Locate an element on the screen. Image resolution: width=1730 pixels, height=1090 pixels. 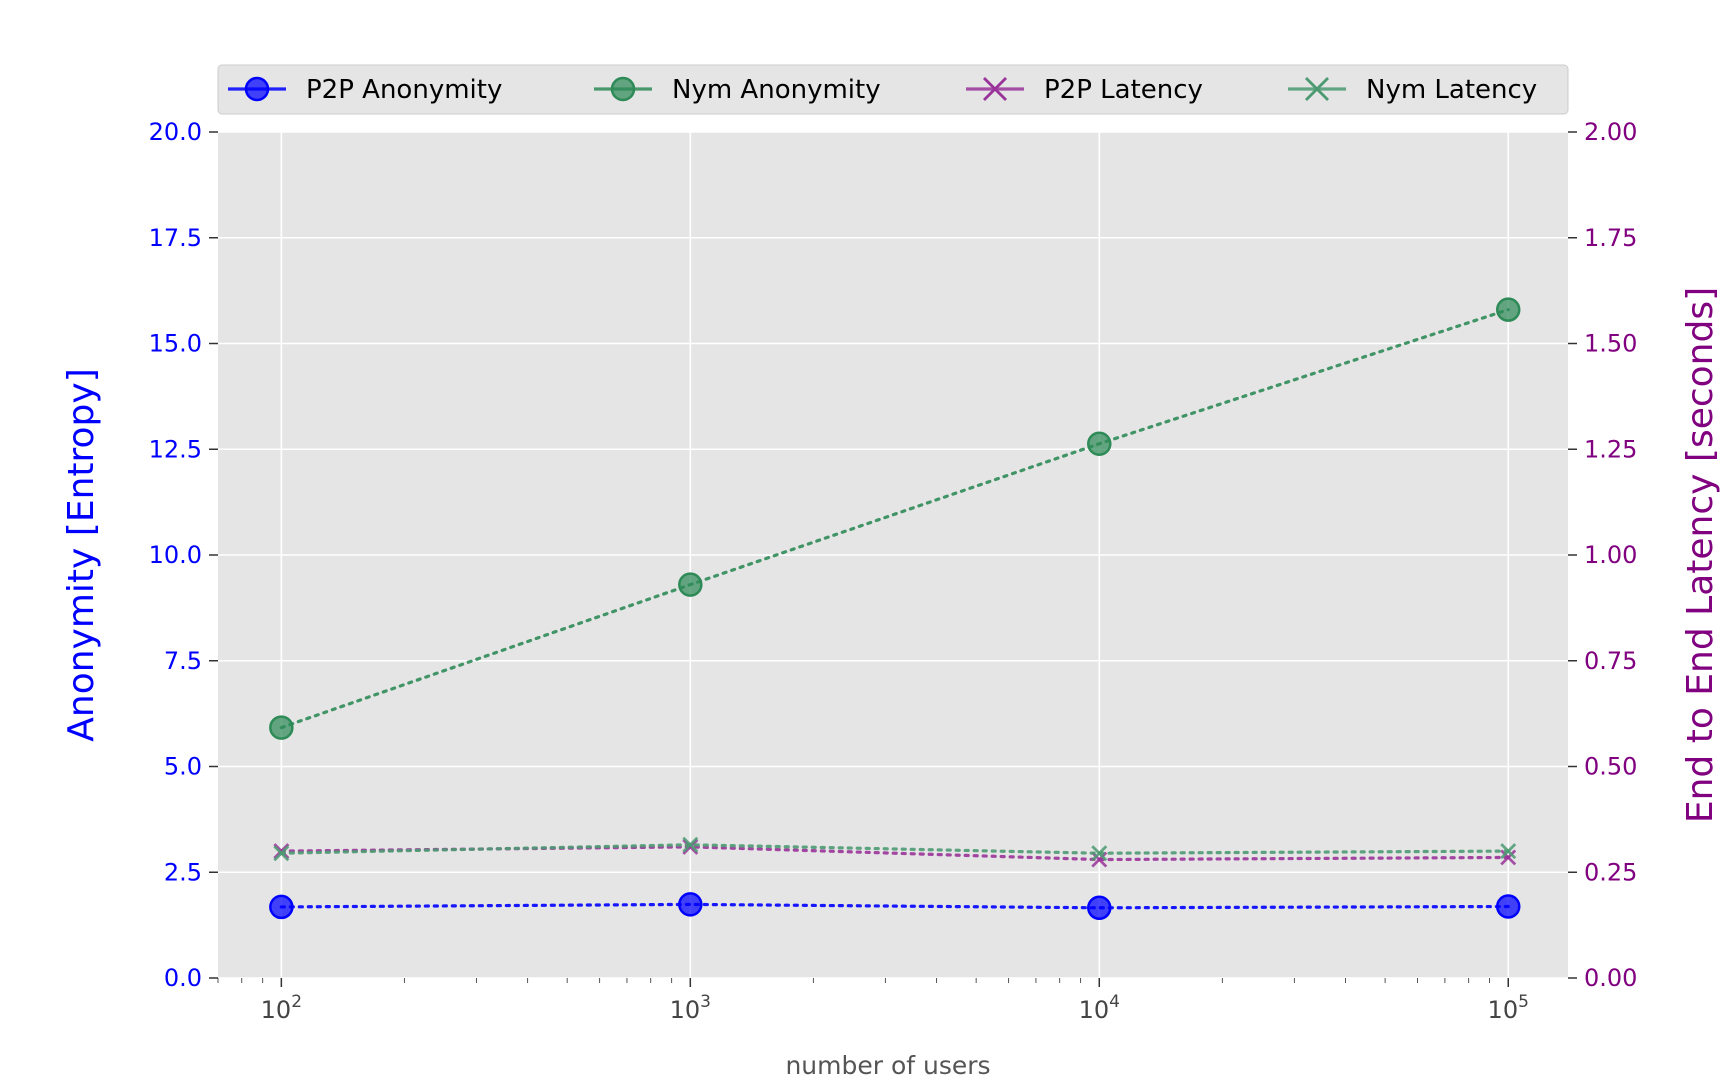
y-left-tick-label: 10.0 is located at coordinates (175, 555).